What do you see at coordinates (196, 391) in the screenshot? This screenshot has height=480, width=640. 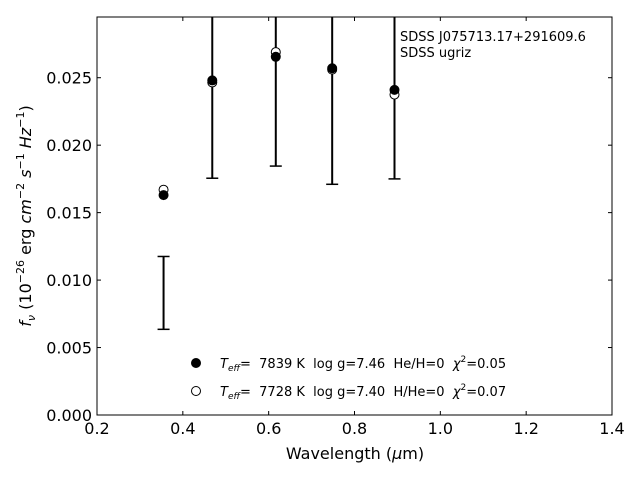 I see `legend-marker-open` at bounding box center [196, 391].